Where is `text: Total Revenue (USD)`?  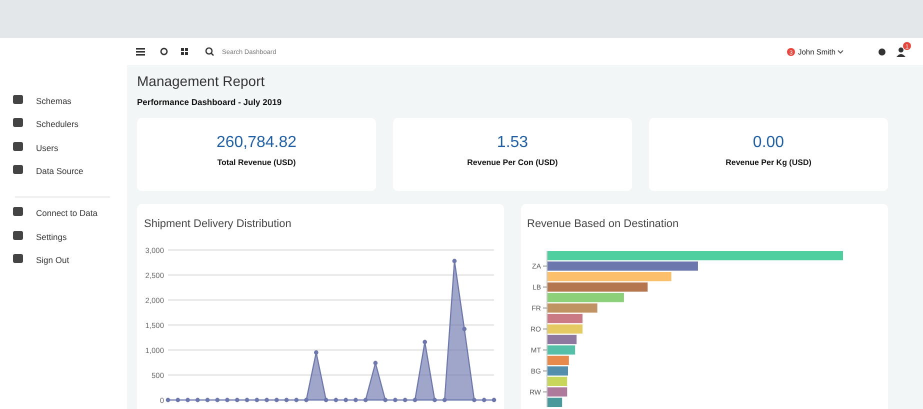
text: Total Revenue (USD) is located at coordinates (256, 162).